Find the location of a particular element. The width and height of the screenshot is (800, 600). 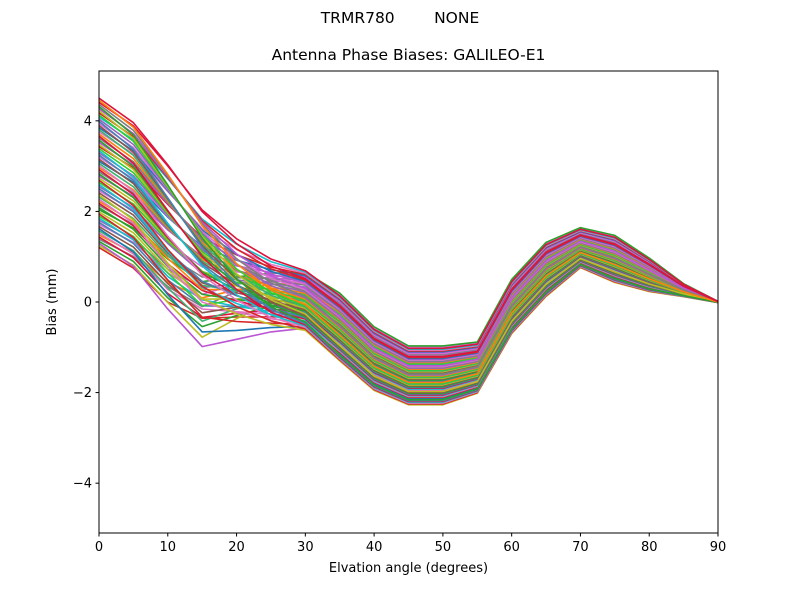

x-tick-label: 60 is located at coordinates (511, 547).